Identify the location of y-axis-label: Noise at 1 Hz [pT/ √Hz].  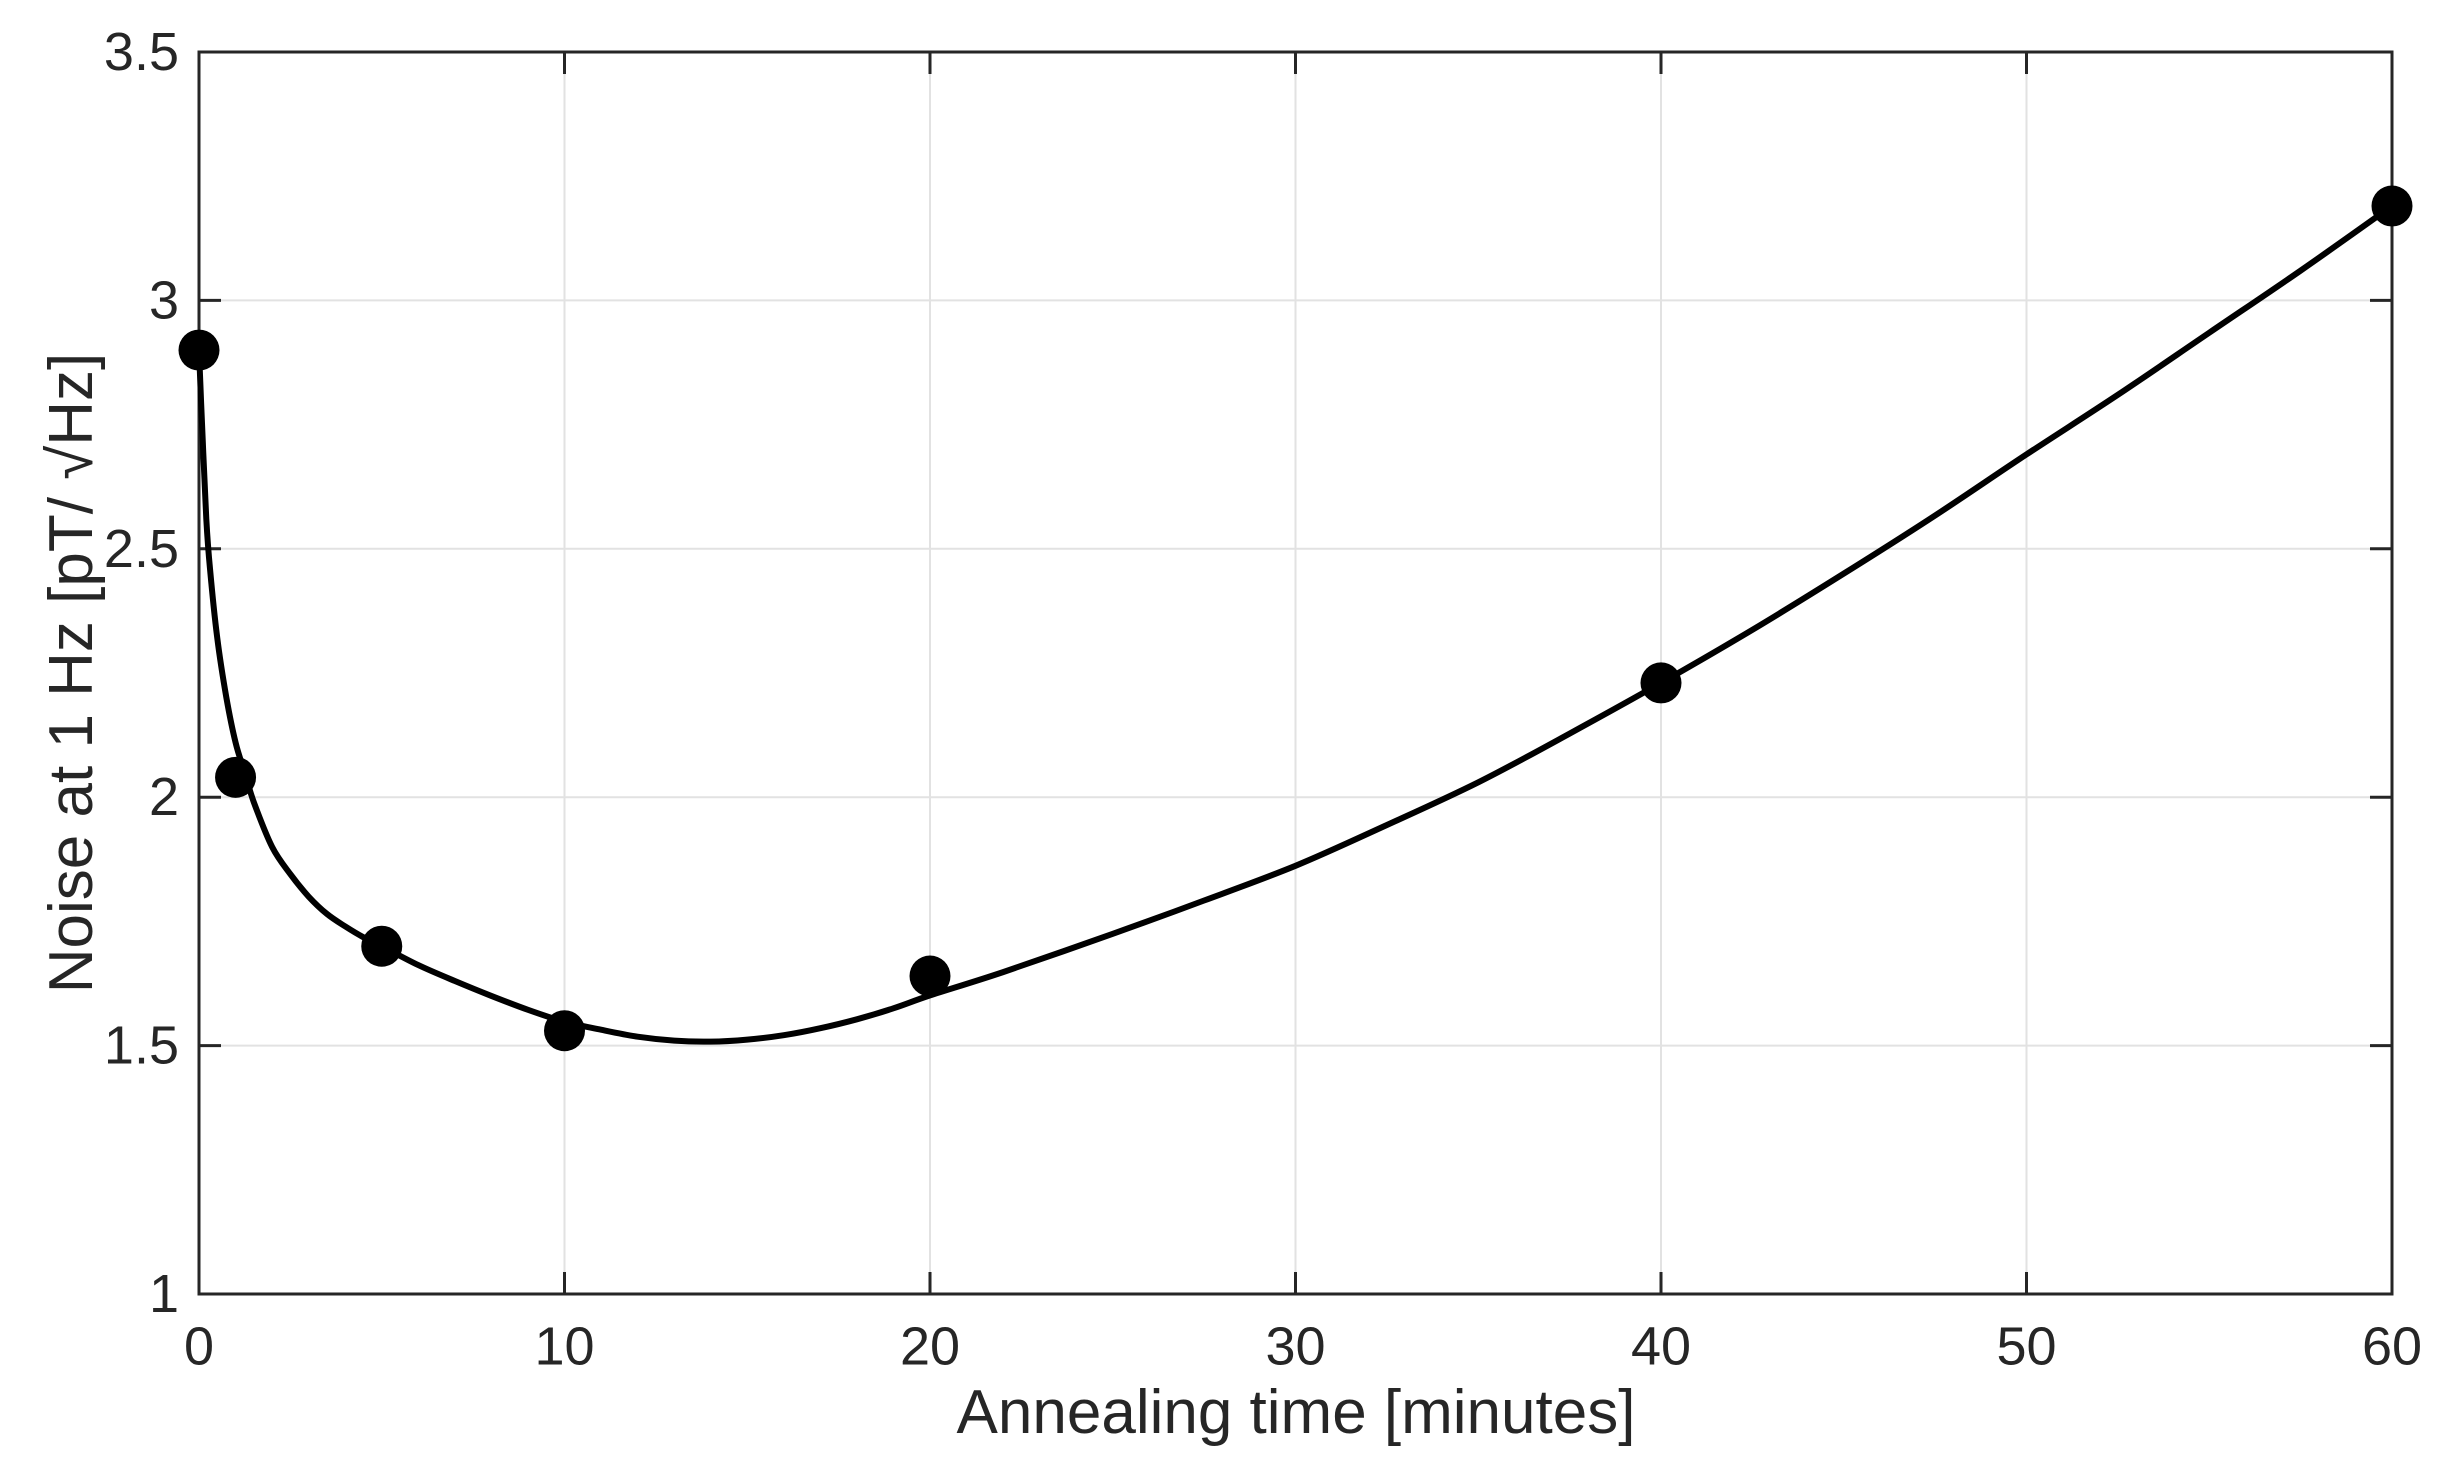
(71, 673).